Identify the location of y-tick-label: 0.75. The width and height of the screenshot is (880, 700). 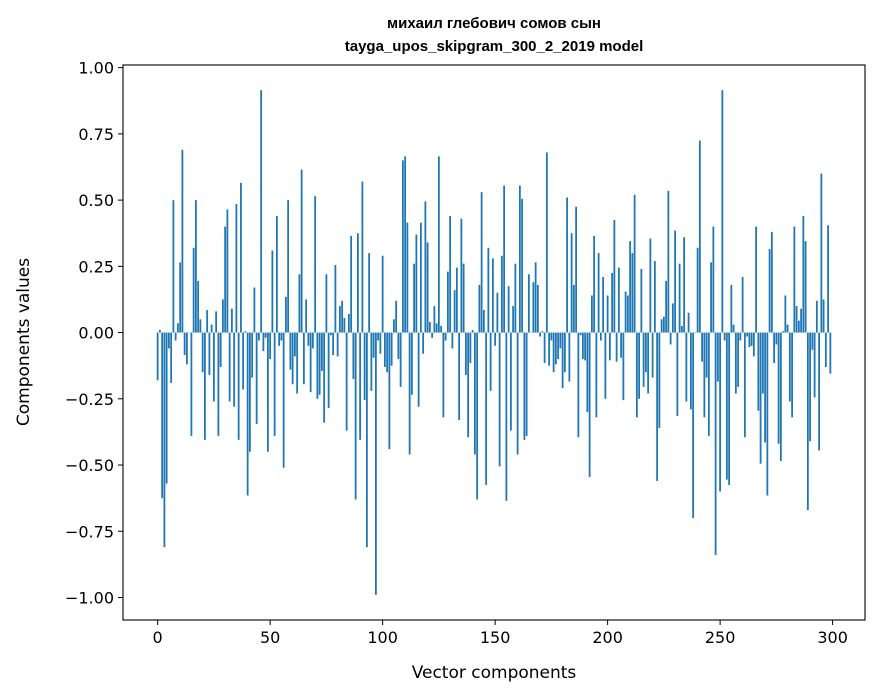
(96, 134).